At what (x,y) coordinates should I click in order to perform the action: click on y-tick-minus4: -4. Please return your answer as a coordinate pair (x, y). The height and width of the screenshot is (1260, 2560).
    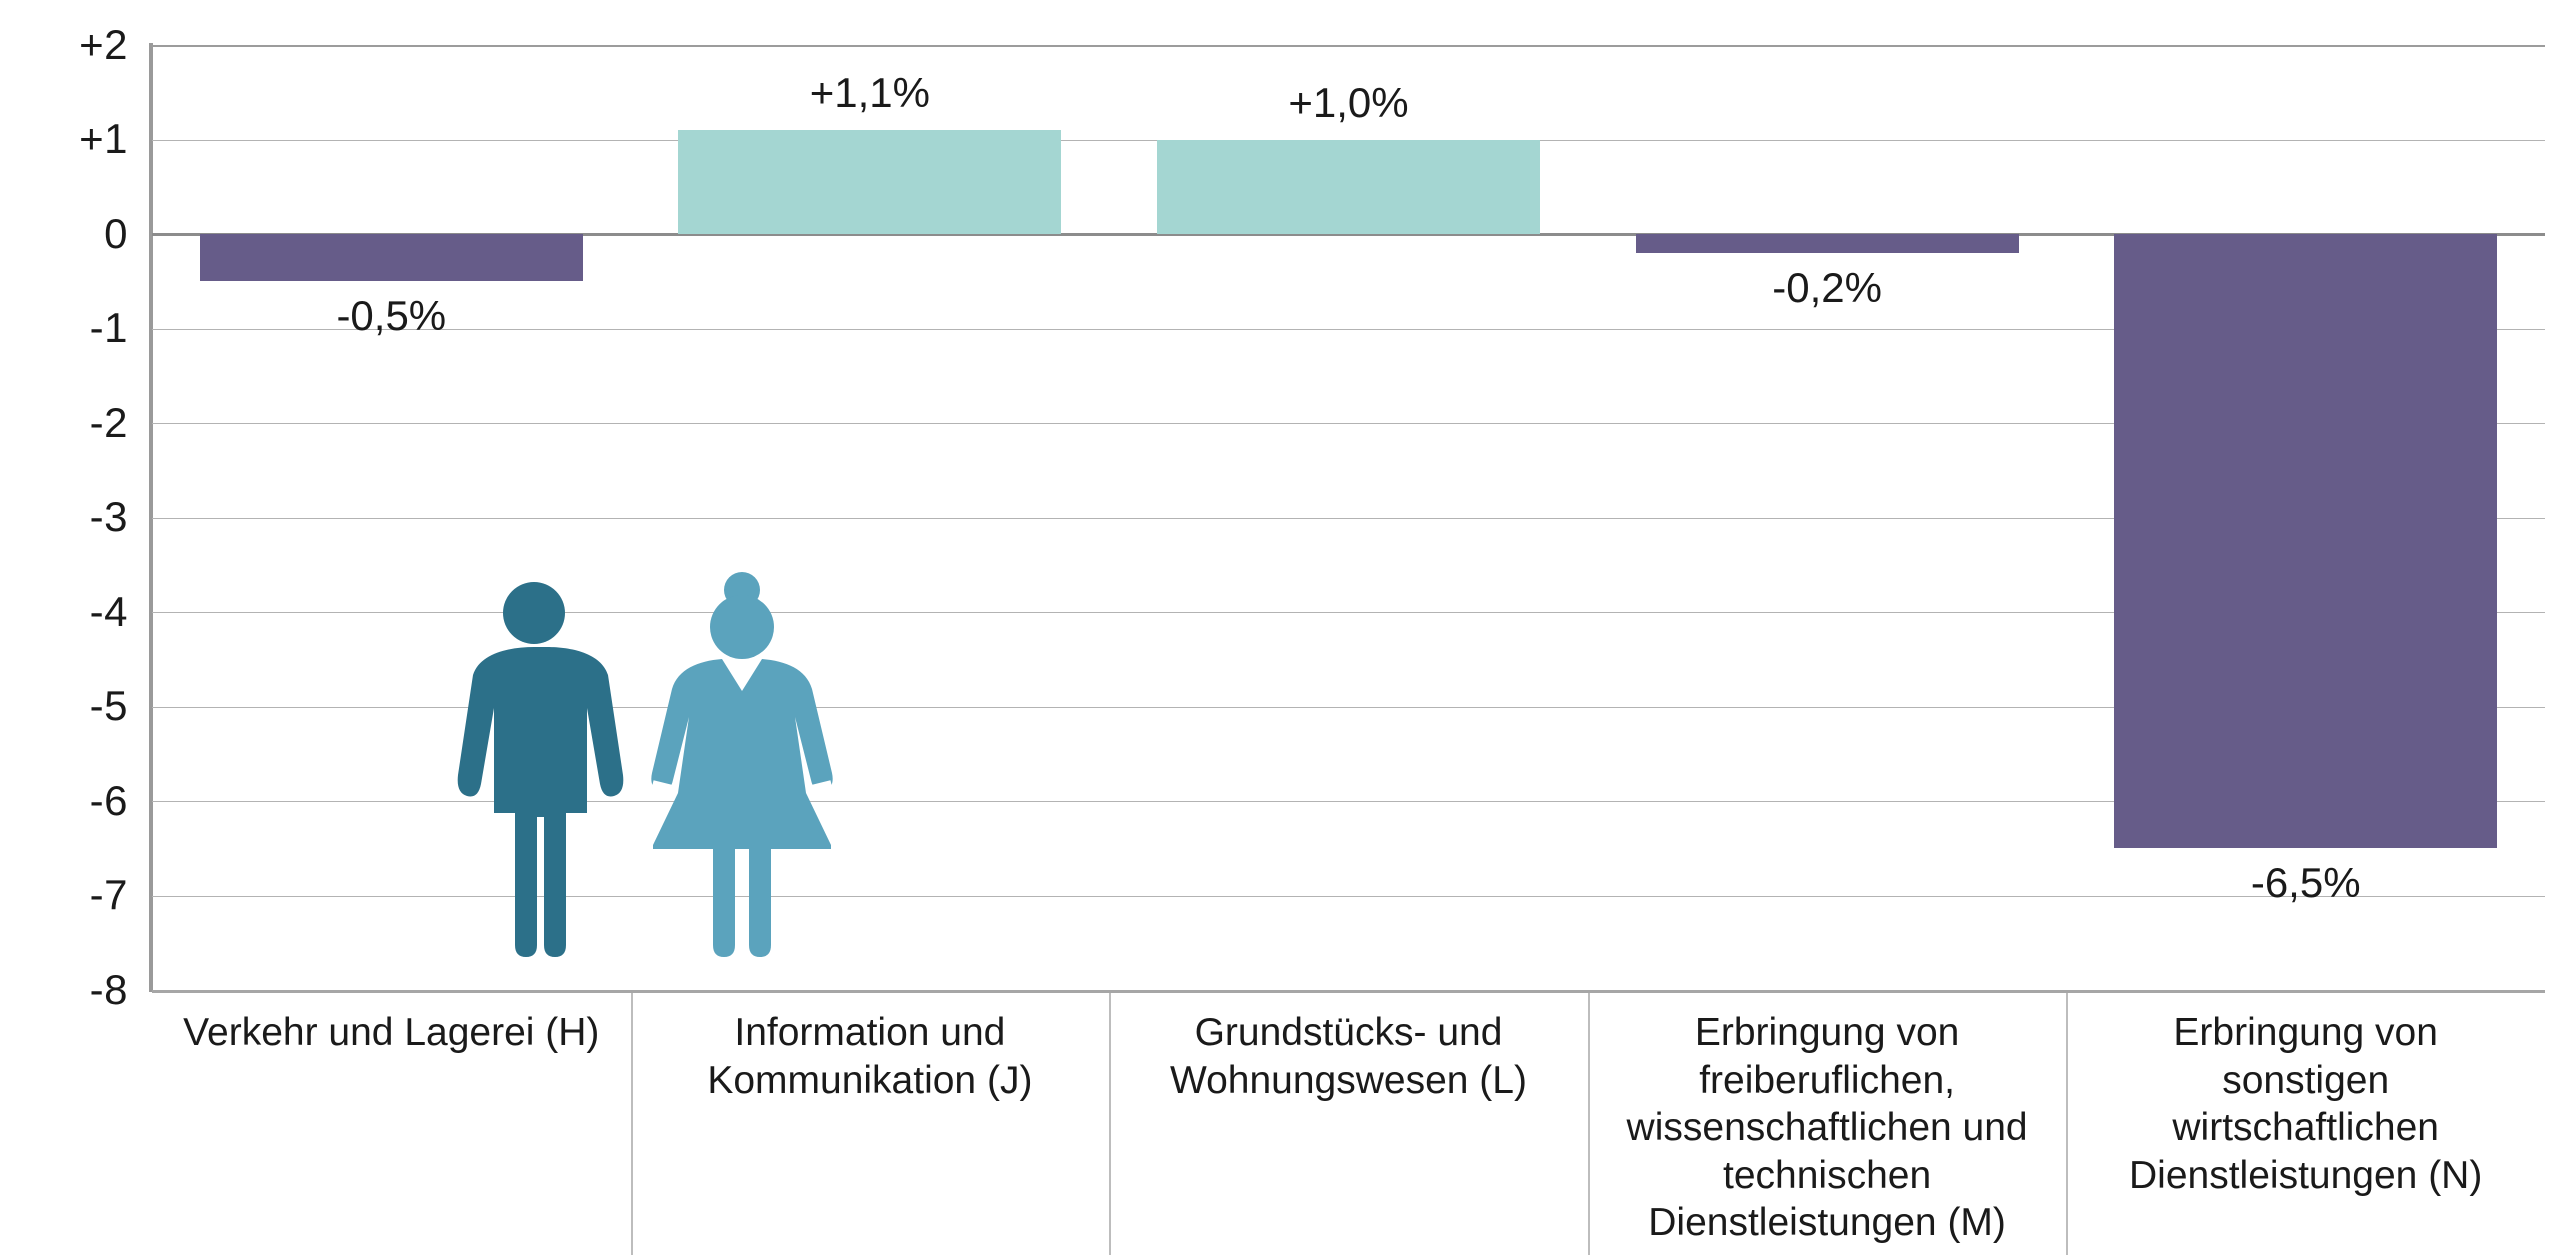
    Looking at the image, I should click on (108, 611).